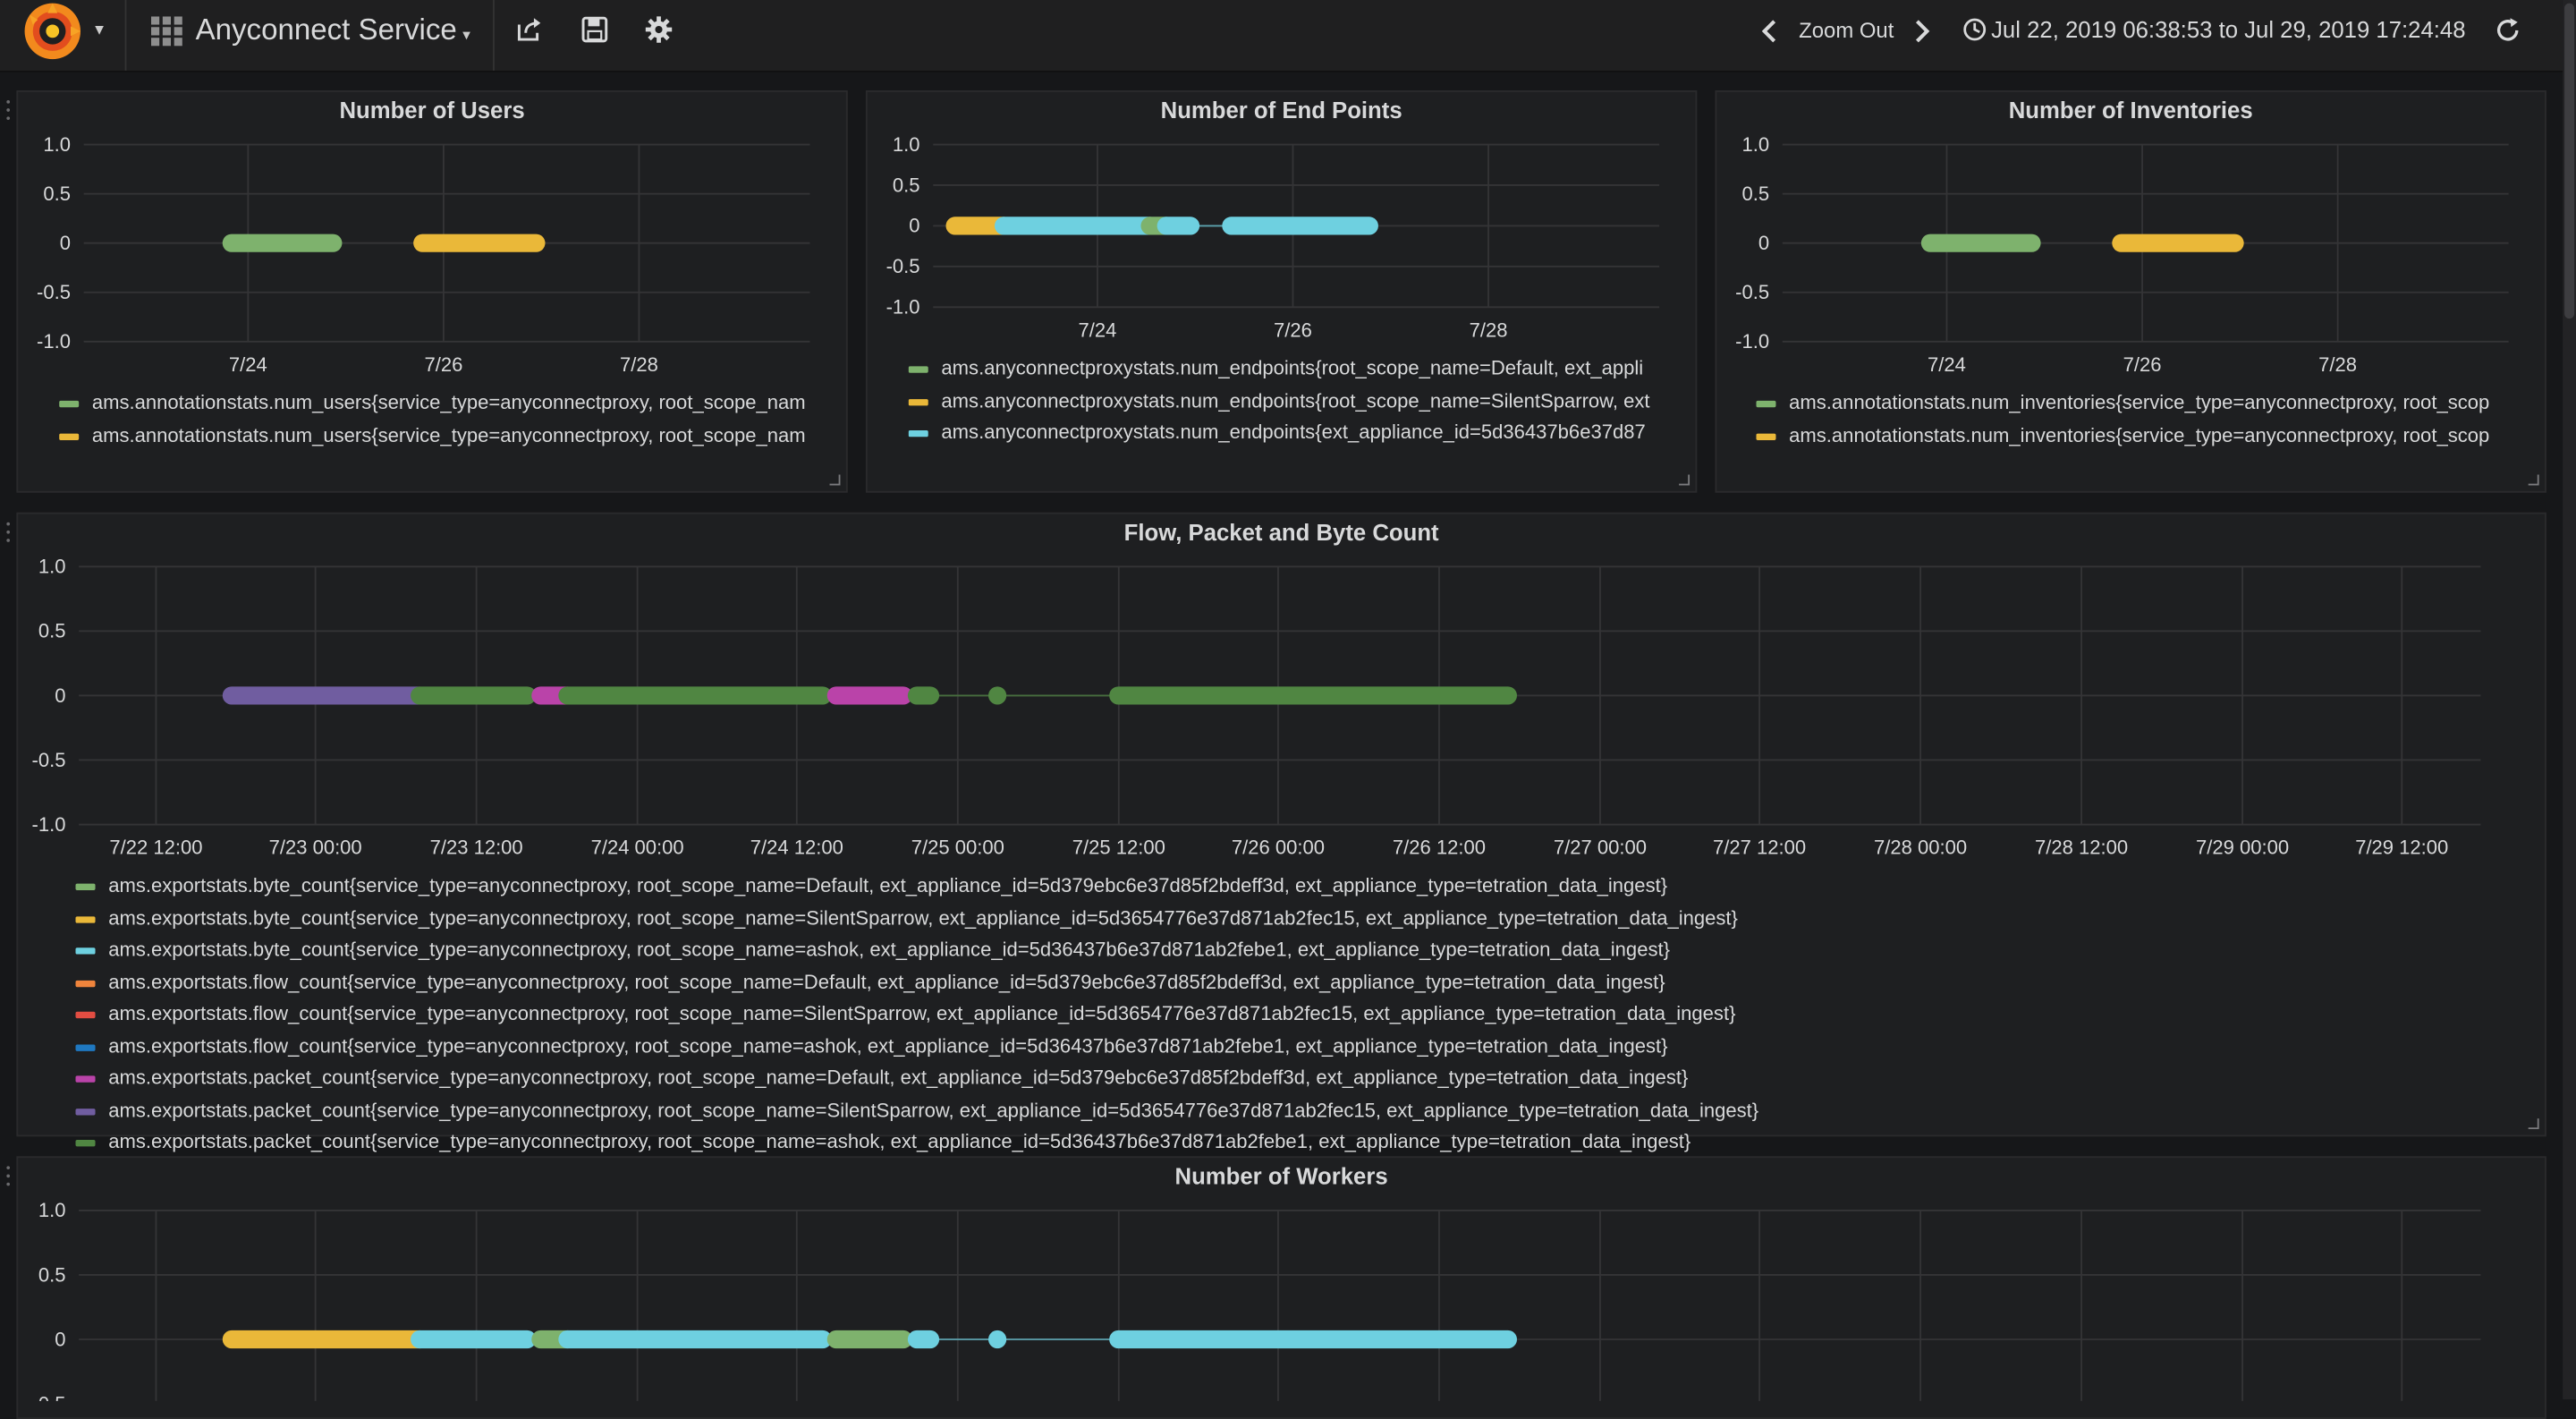 The width and height of the screenshot is (2576, 1419). Describe the element at coordinates (1281, 36) in the screenshot. I see `top-navbar: ▼ Anyconnect Service ▼` at that location.